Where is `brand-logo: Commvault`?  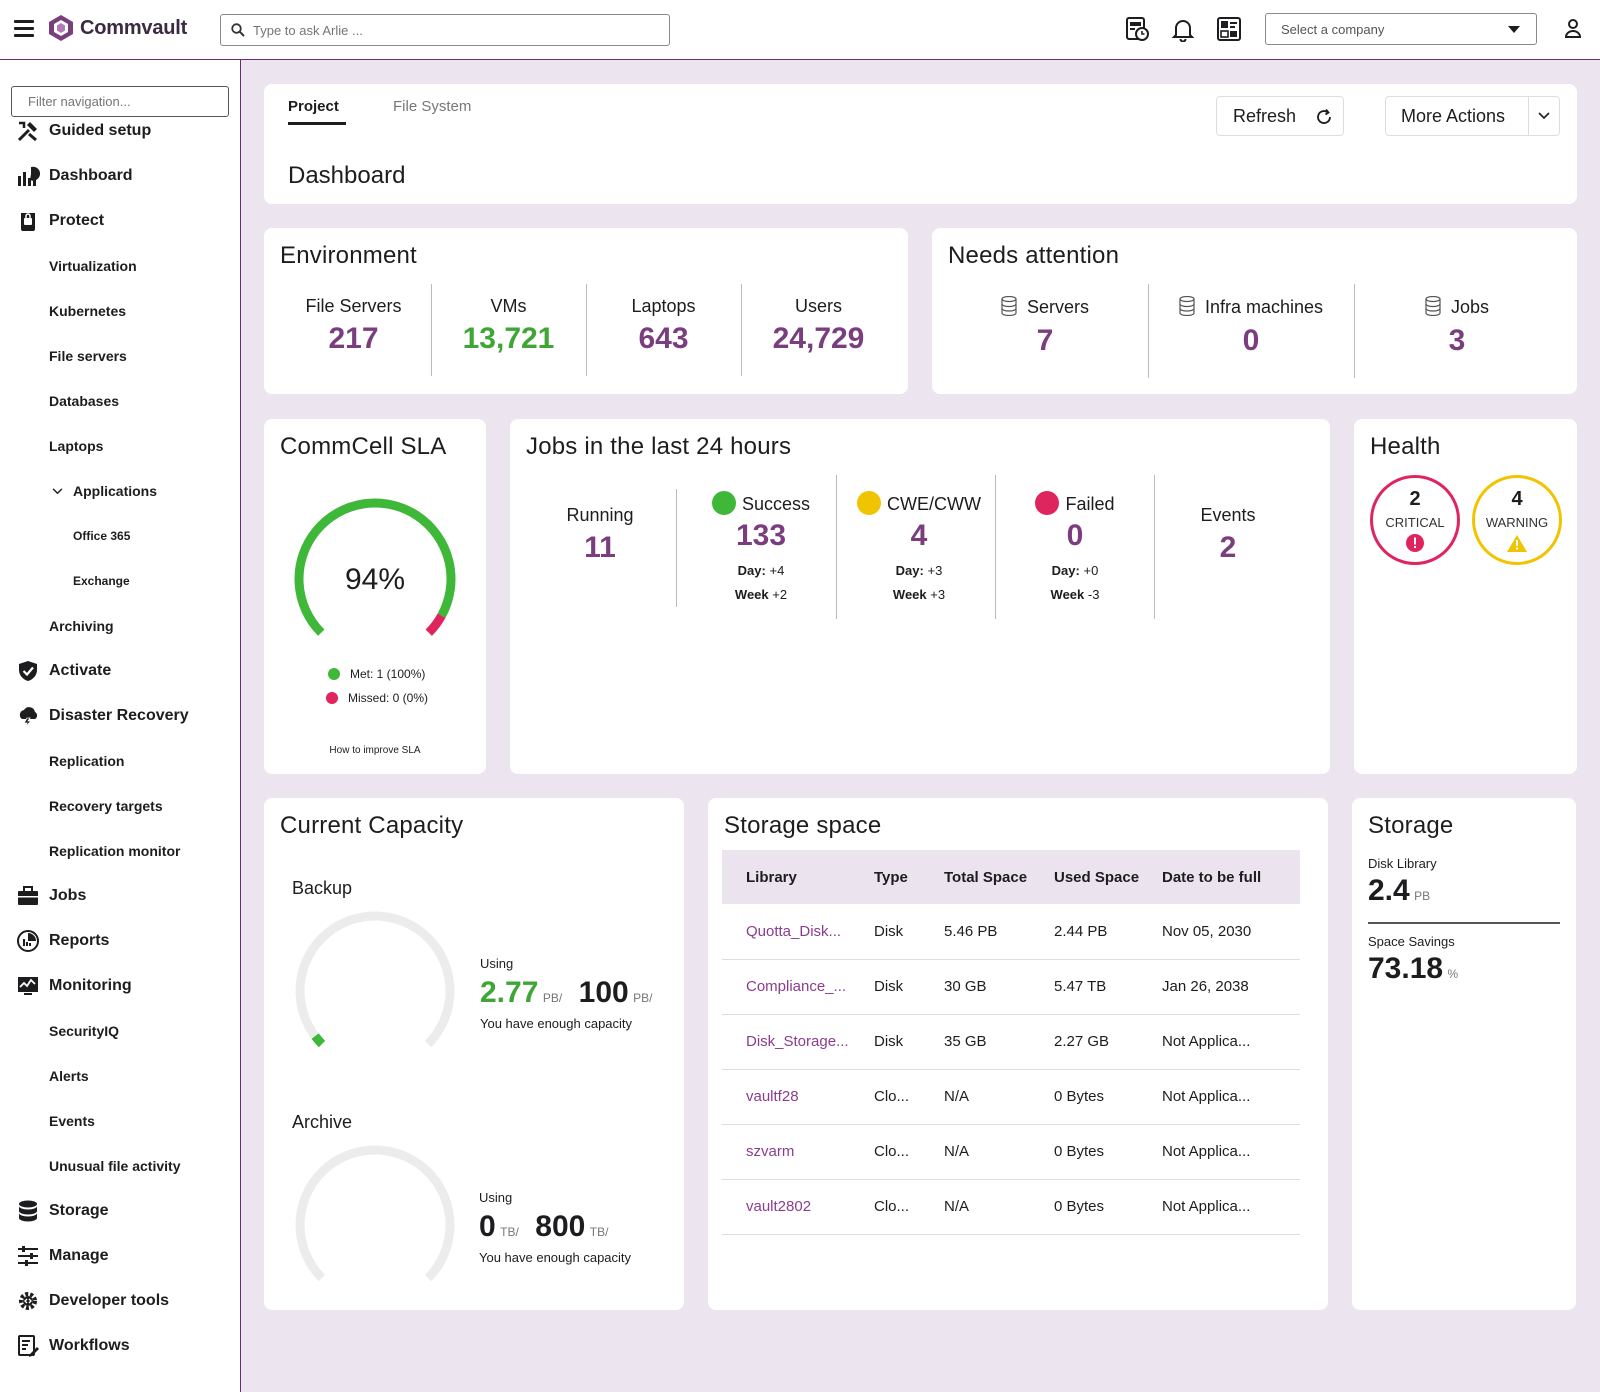
brand-logo: Commvault is located at coordinates (117, 28).